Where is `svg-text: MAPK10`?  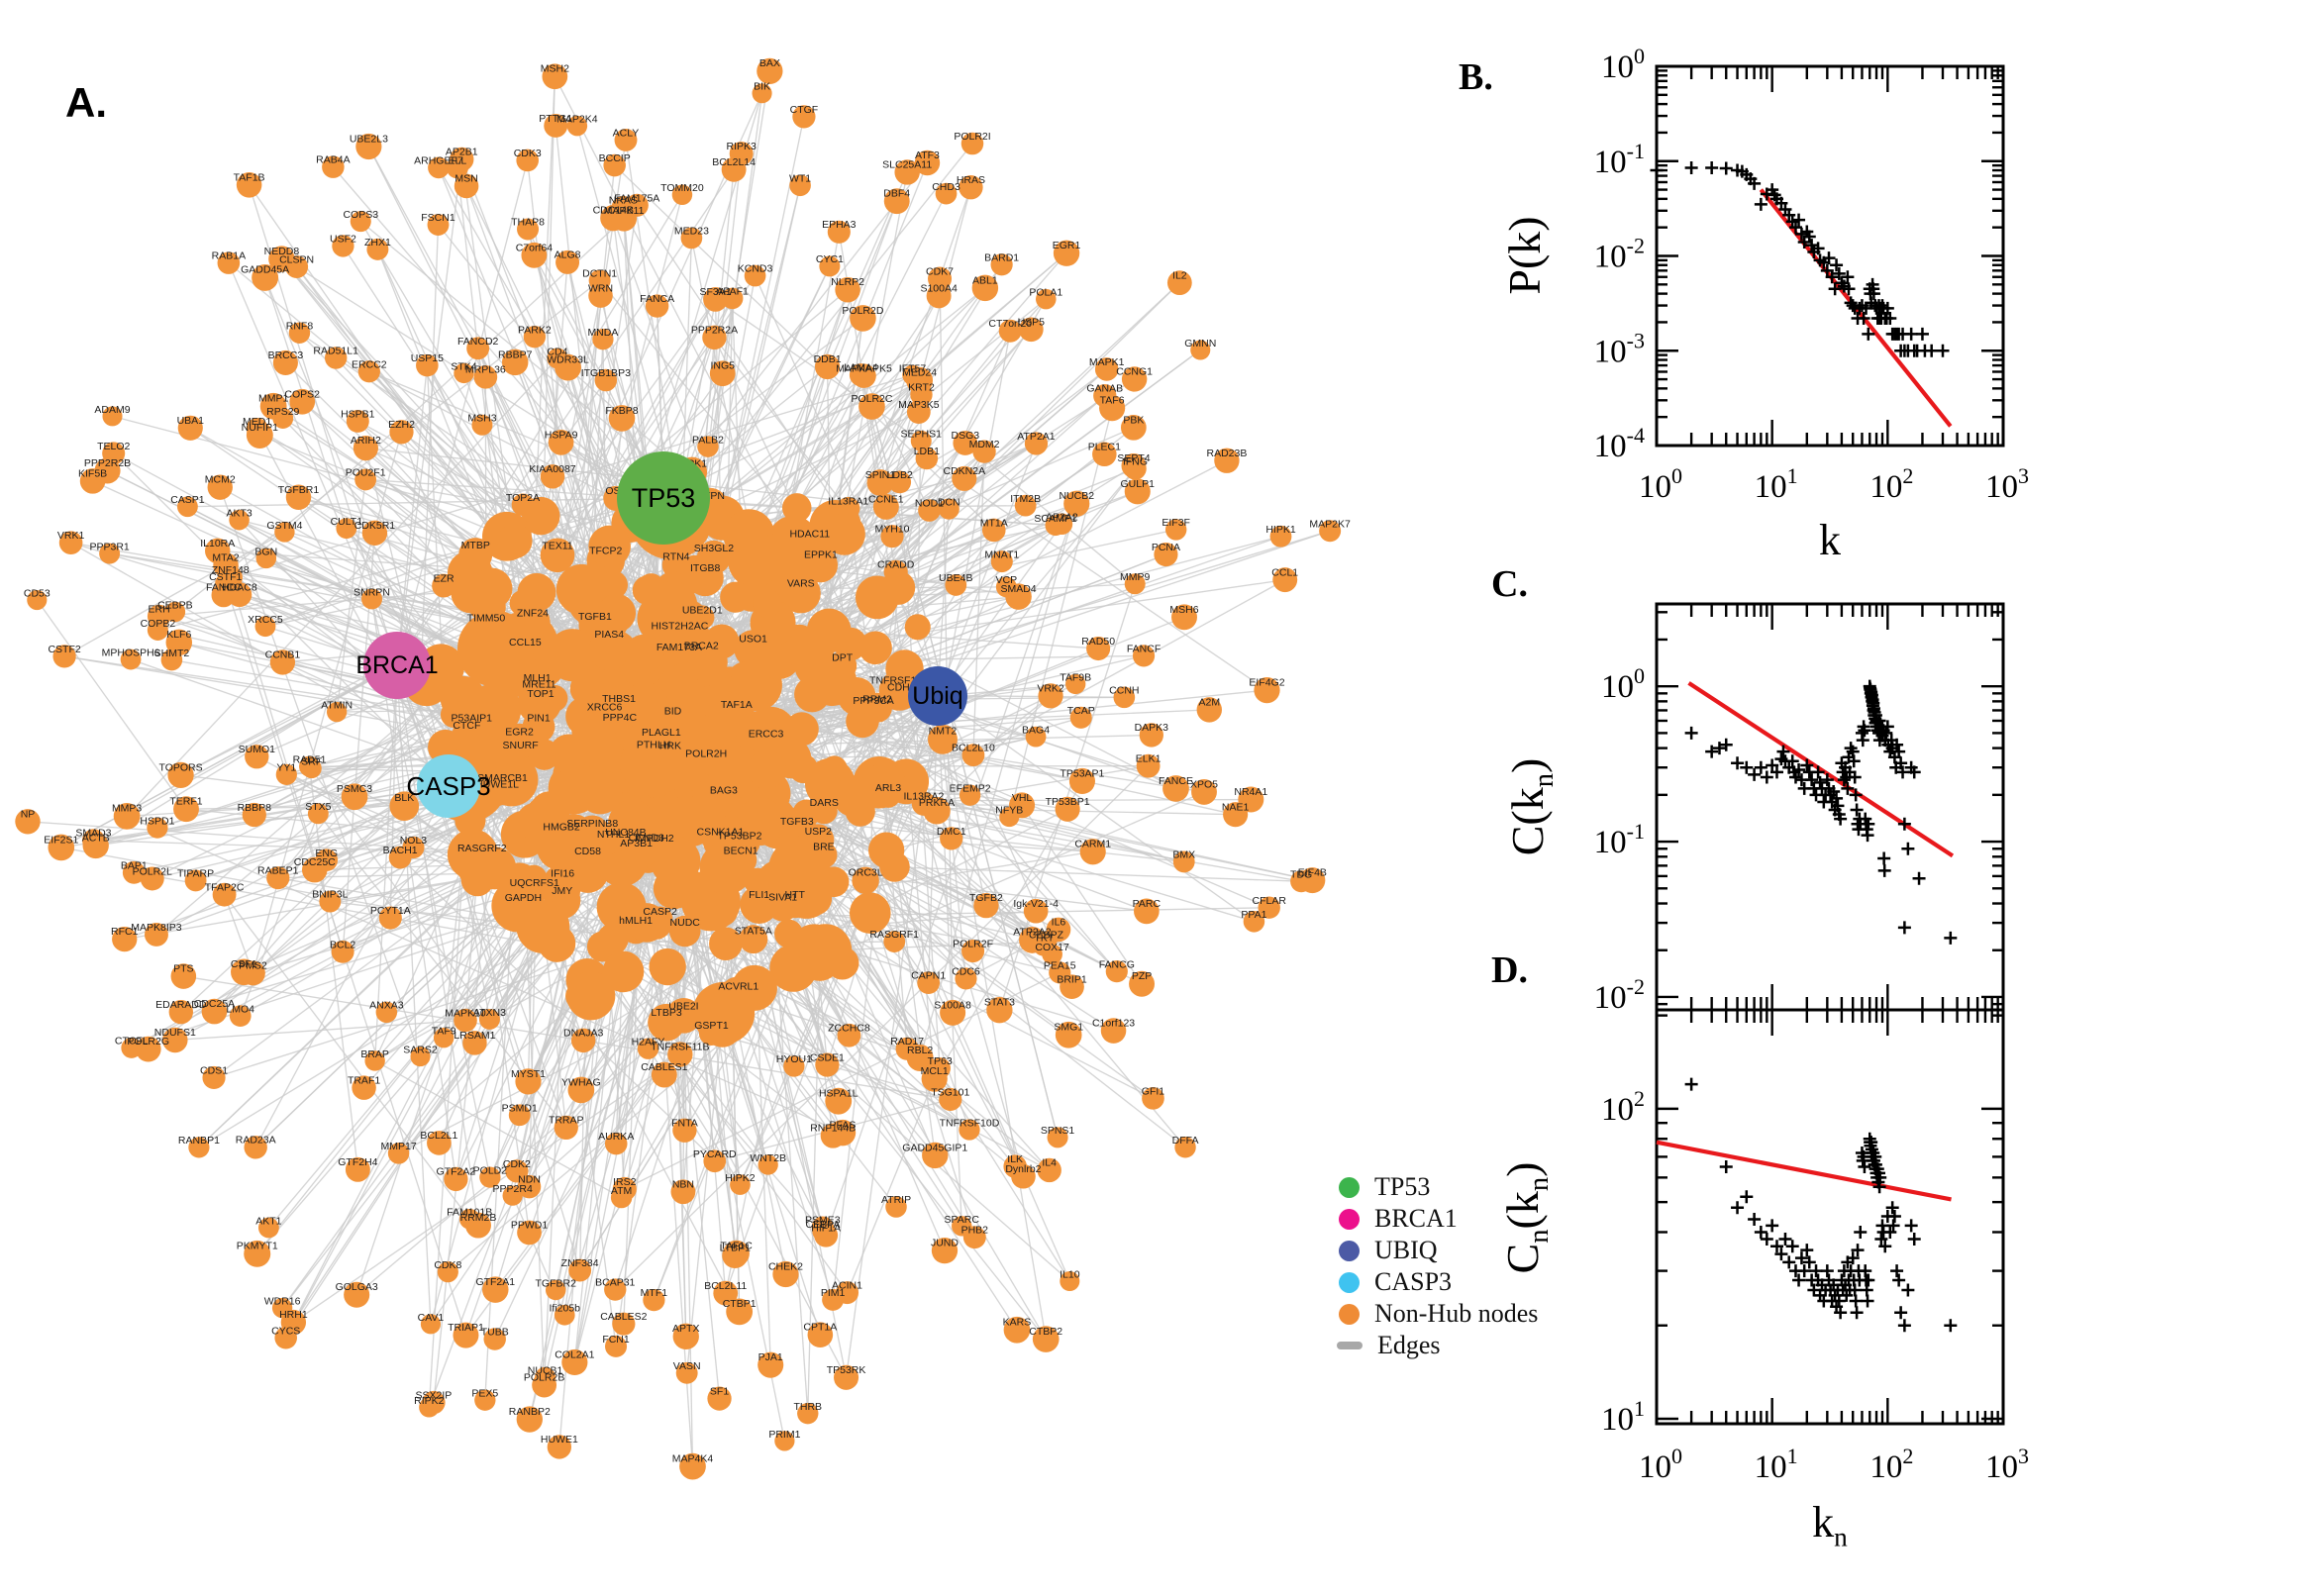
svg-text: MAPK10 is located at coordinates (466, 1013).